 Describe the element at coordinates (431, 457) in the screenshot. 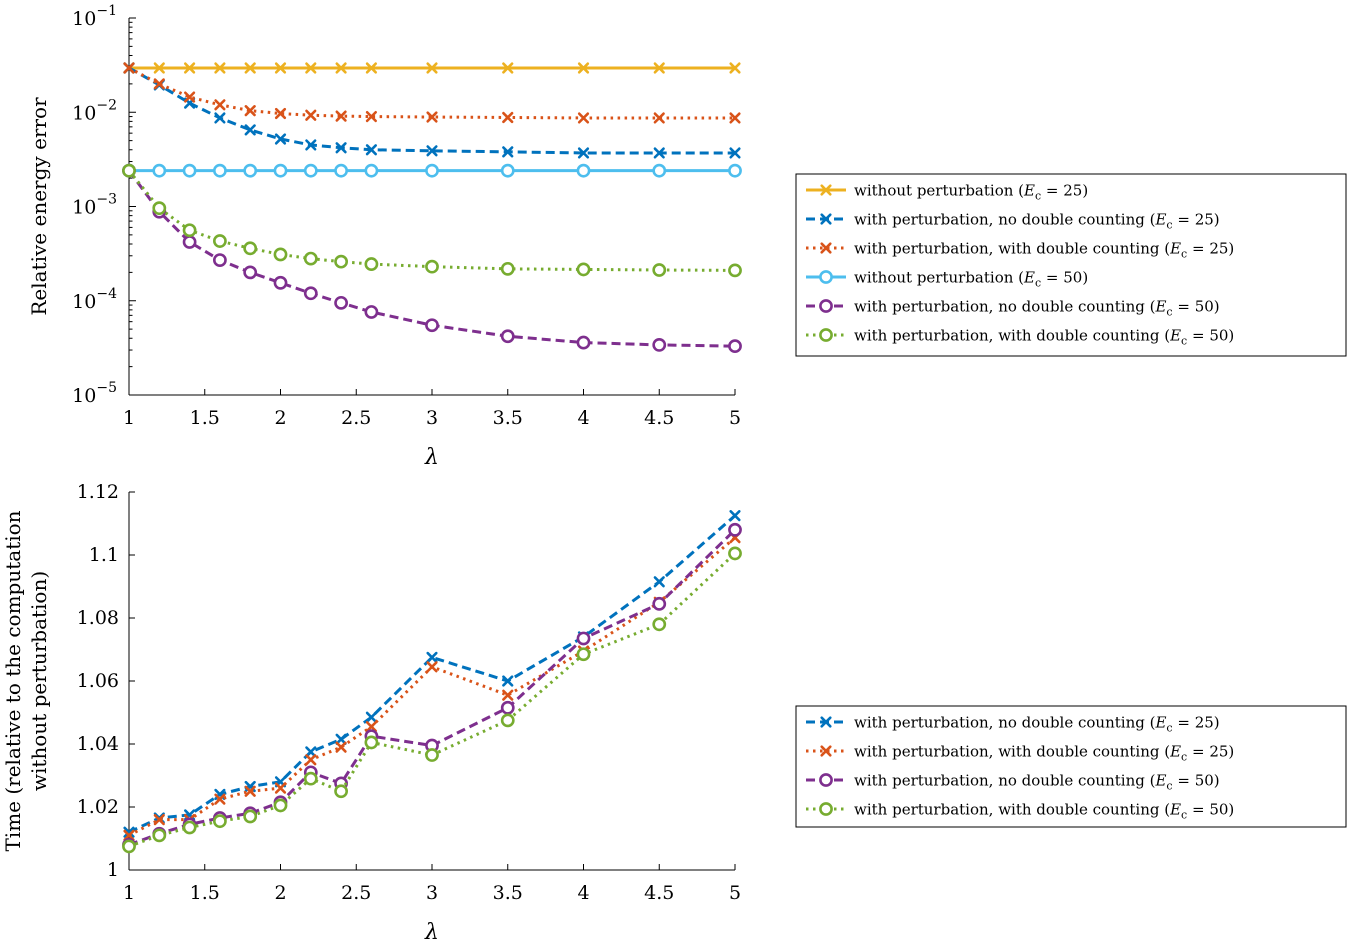

I see `x-axis-label: λ` at that location.